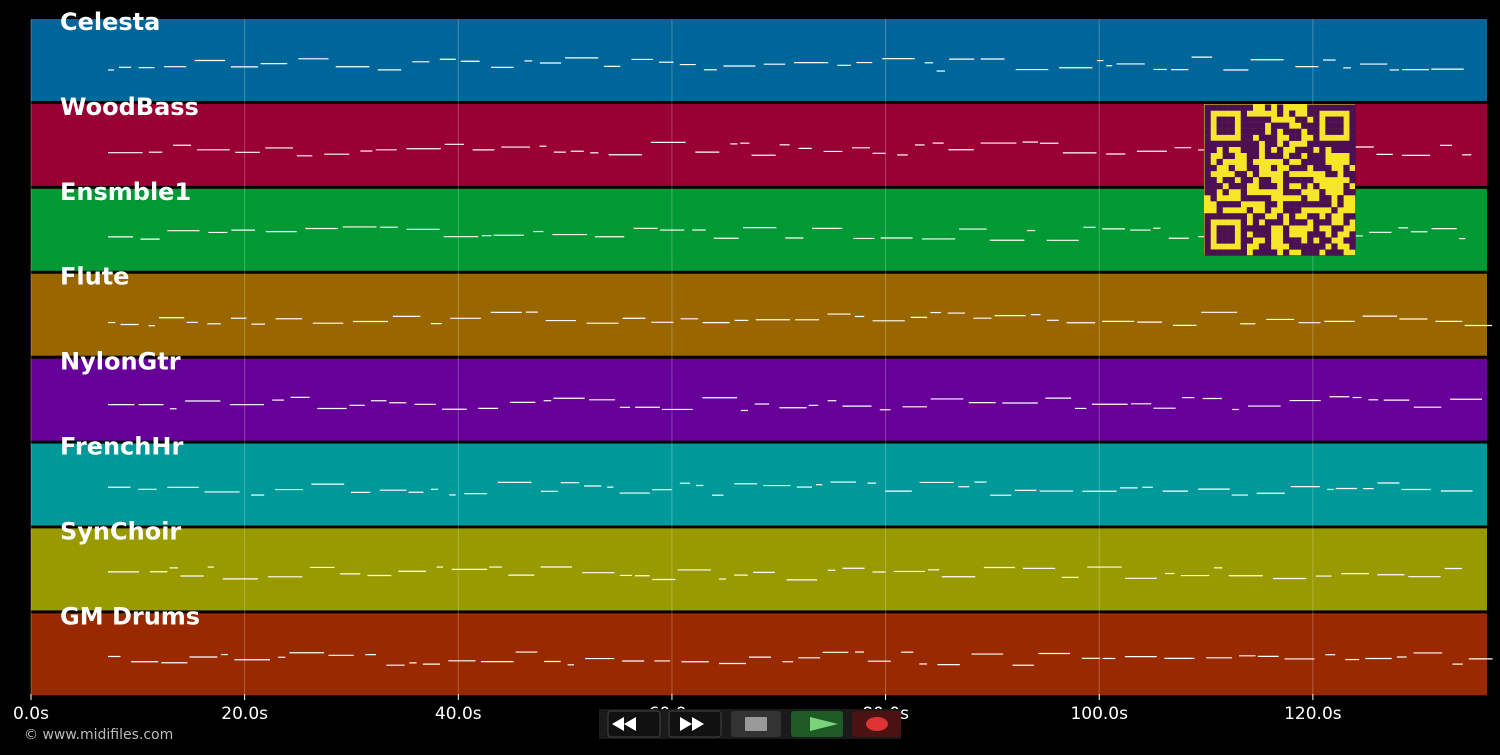  What do you see at coordinates (634, 724) in the screenshot?
I see `rewind-button` at bounding box center [634, 724].